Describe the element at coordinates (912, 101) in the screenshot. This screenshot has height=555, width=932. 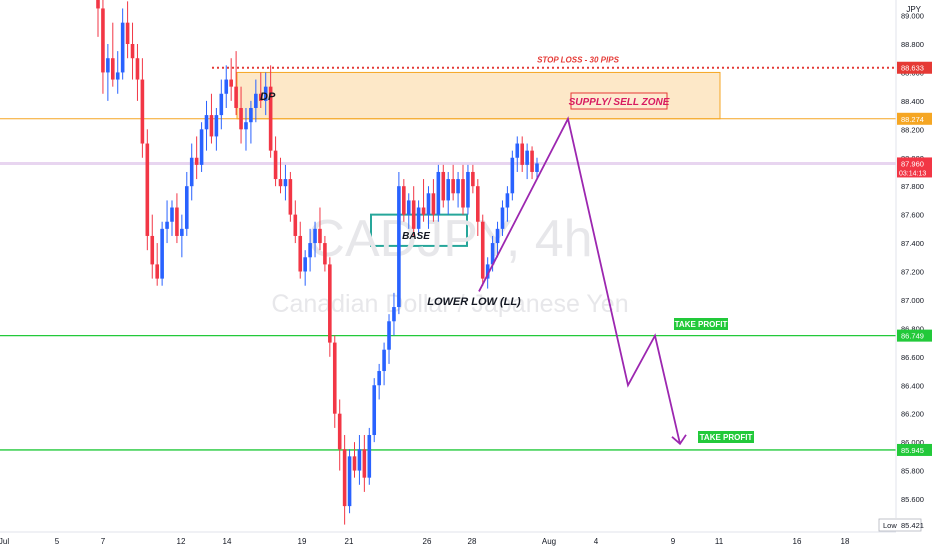
I see `price-tick-label: 88.400` at that location.